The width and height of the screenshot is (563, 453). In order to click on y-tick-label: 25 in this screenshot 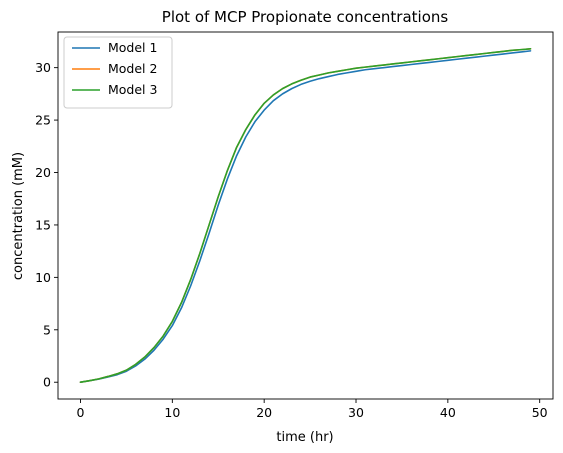, I will do `click(43, 120)`.